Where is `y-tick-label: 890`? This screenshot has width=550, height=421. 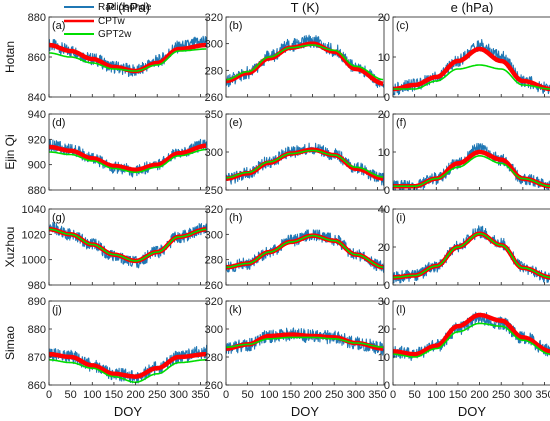 y-tick-label: 890 is located at coordinates (37, 302).